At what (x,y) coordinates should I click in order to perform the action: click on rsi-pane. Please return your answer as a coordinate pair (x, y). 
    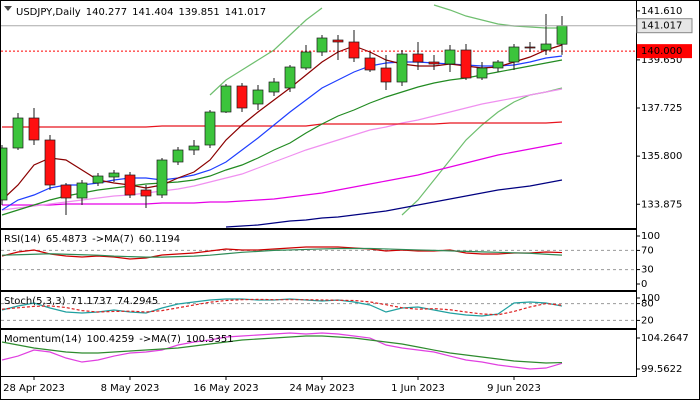
    Looking at the image, I should click on (318, 260).